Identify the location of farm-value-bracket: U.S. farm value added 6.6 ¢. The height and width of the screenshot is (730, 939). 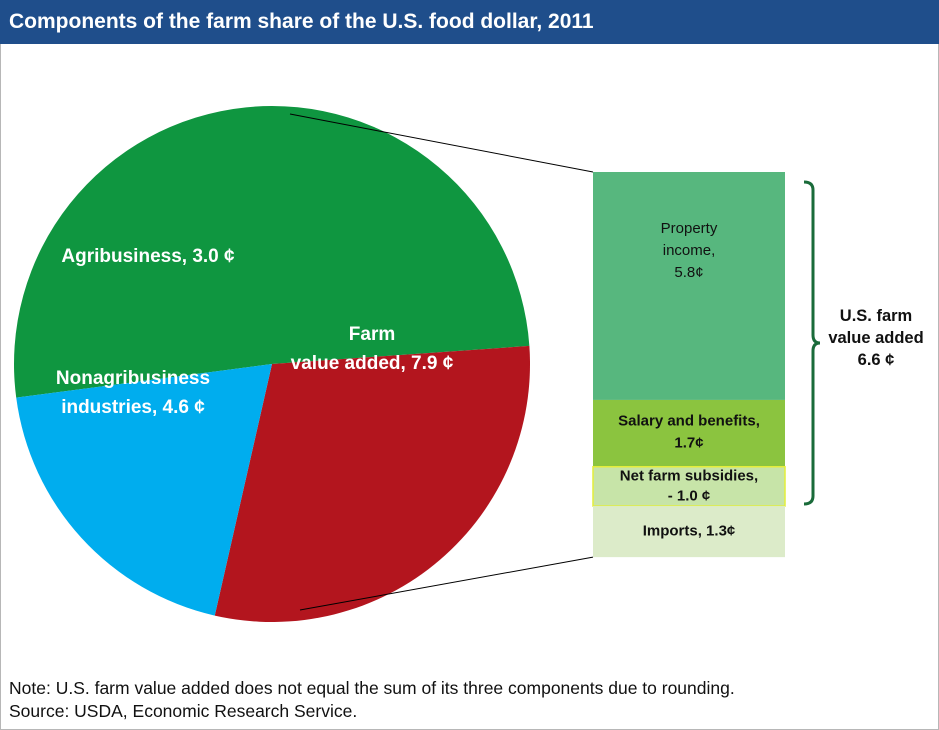
(863, 343).